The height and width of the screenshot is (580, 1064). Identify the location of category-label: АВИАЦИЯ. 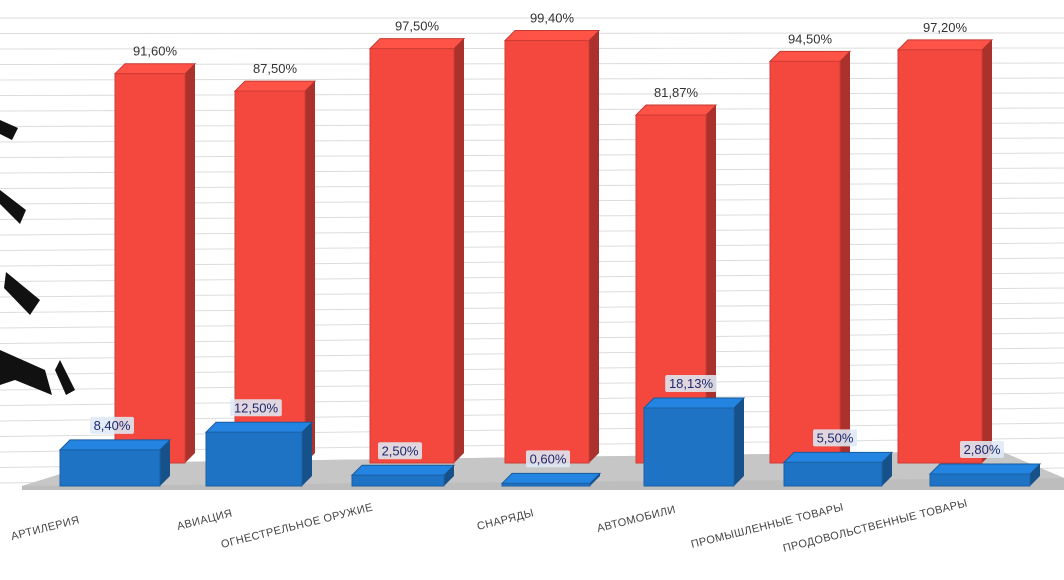
(205, 520).